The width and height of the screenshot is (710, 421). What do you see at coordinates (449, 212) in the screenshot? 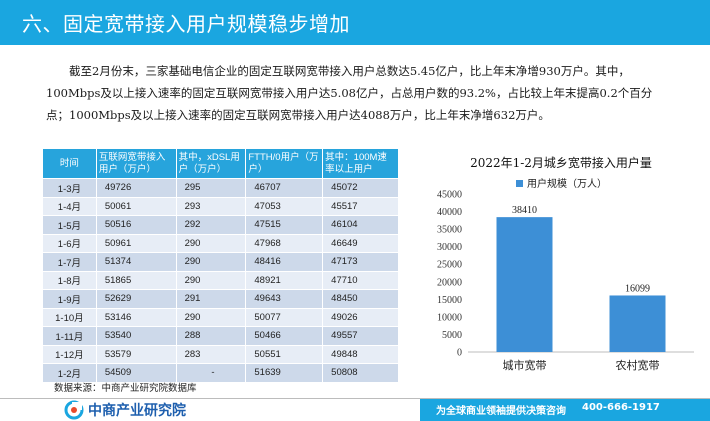
I see `y-tick-label: 40000` at bounding box center [449, 212].